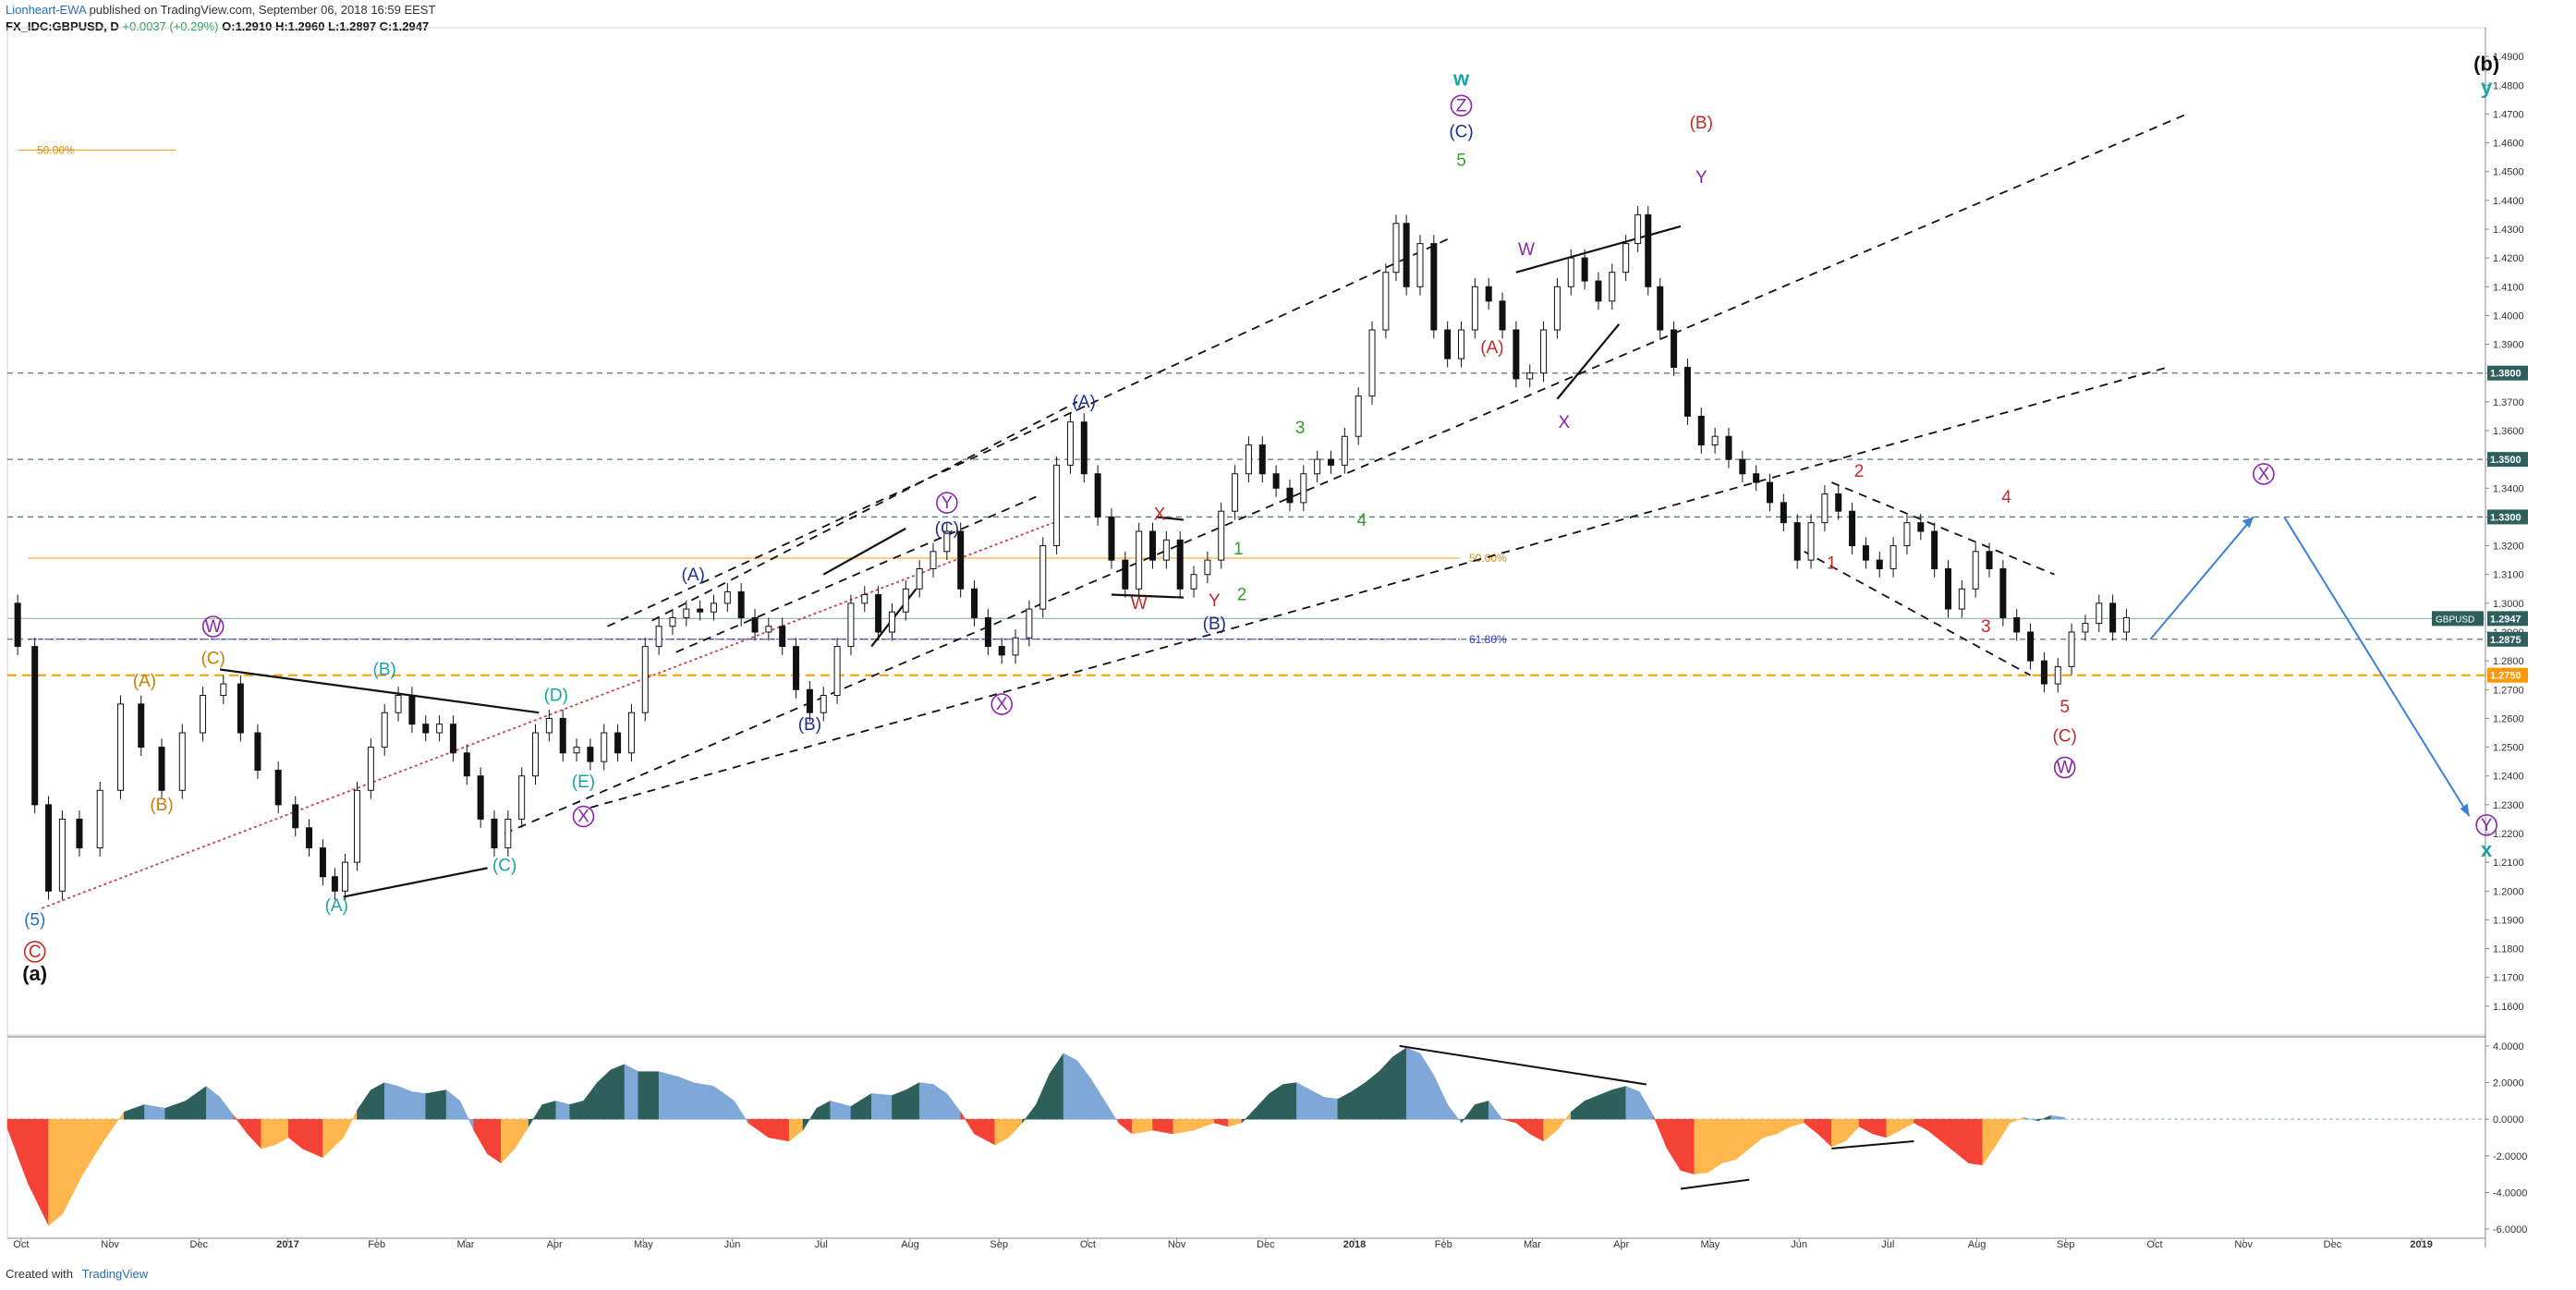  What do you see at coordinates (2508, 85) in the screenshot?
I see `y-tick-label: 1.4800` at bounding box center [2508, 85].